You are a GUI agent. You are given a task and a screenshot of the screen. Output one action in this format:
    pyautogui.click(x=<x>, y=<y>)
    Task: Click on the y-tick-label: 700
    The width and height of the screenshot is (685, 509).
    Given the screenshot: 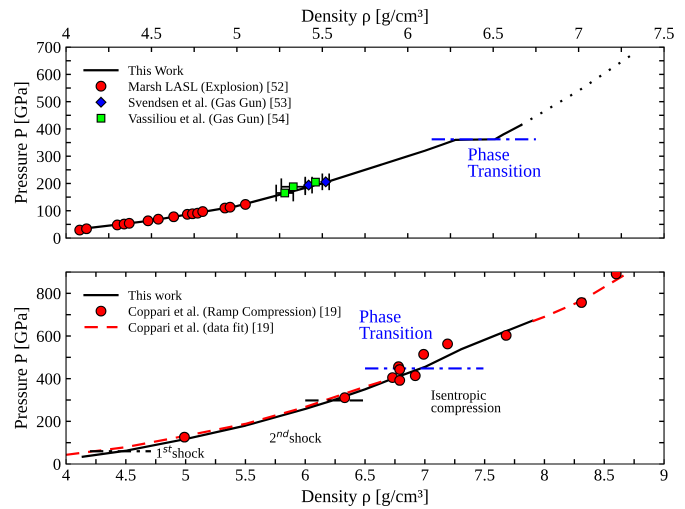 What is the action you would take?
    pyautogui.click(x=49, y=48)
    